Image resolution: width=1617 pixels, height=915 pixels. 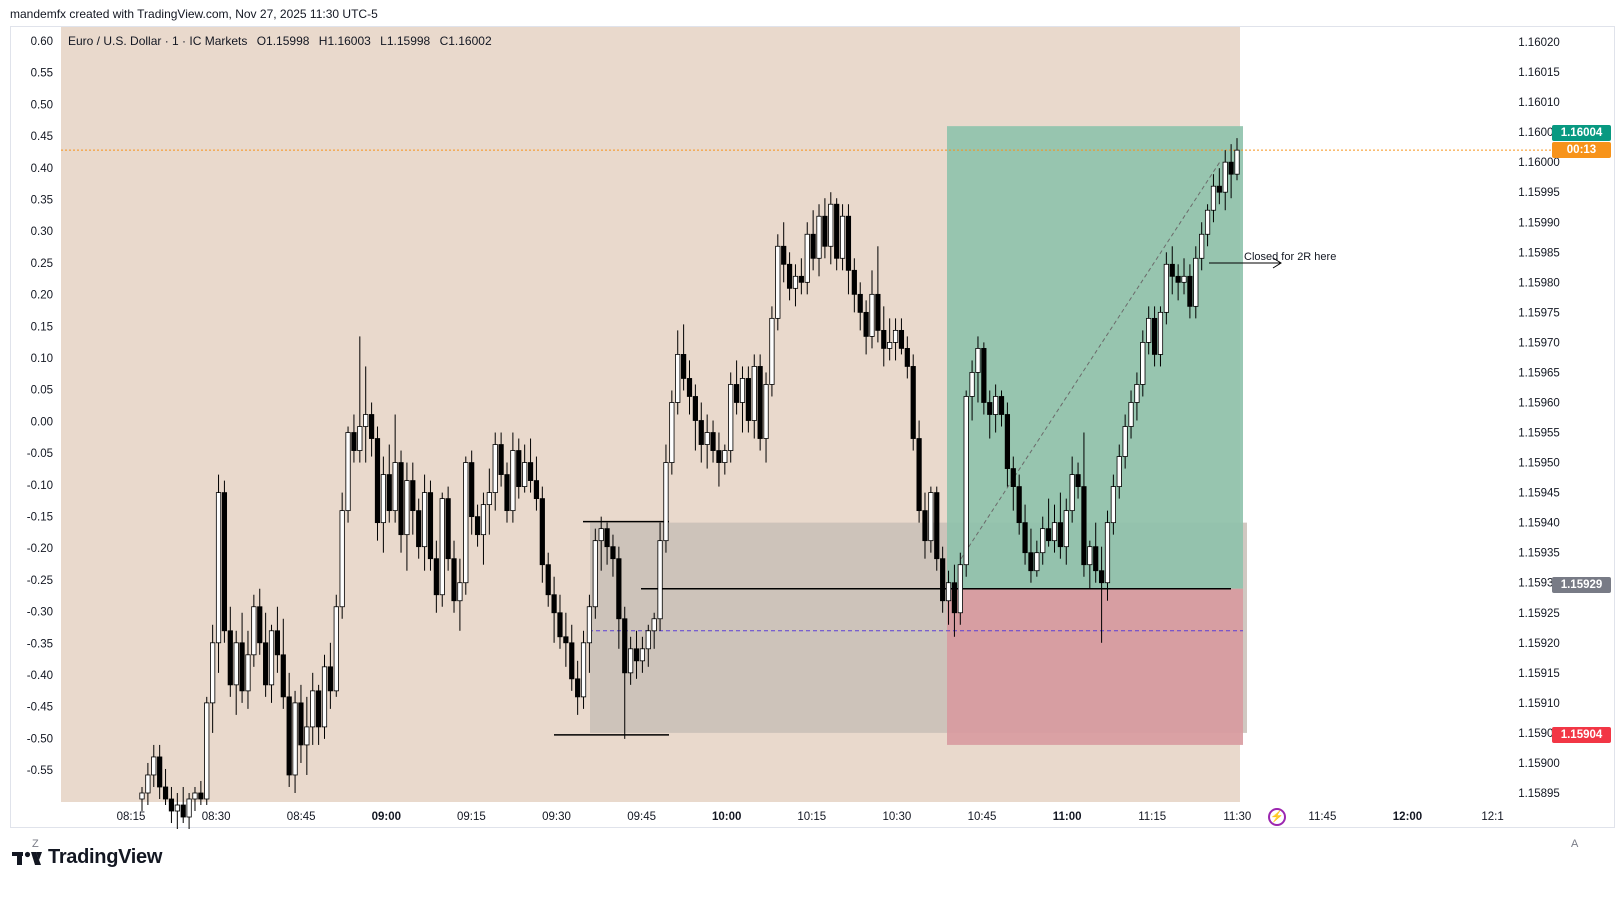 I want to click on axis-scale-left-button: Z, so click(x=35, y=844).